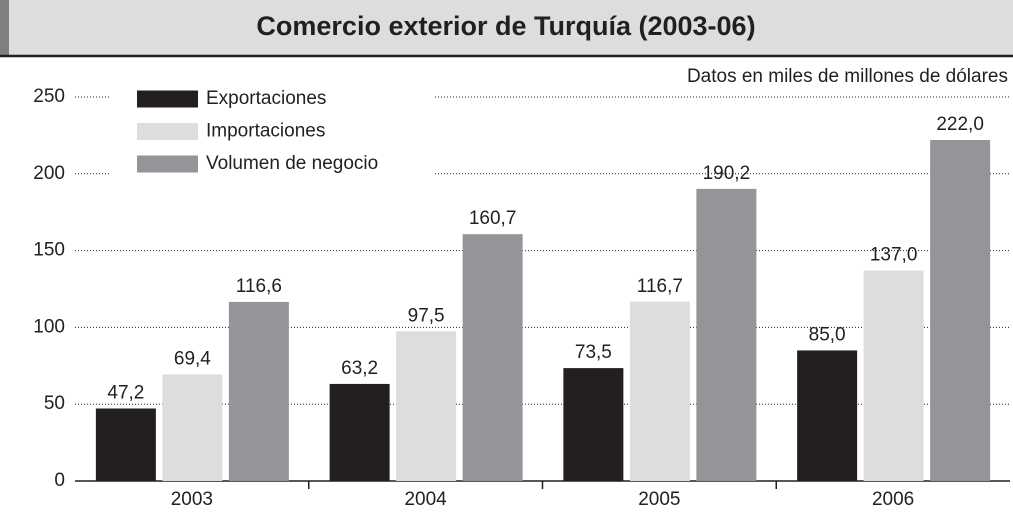  What do you see at coordinates (49, 96) in the screenshot?
I see `y-tick-label: 250` at bounding box center [49, 96].